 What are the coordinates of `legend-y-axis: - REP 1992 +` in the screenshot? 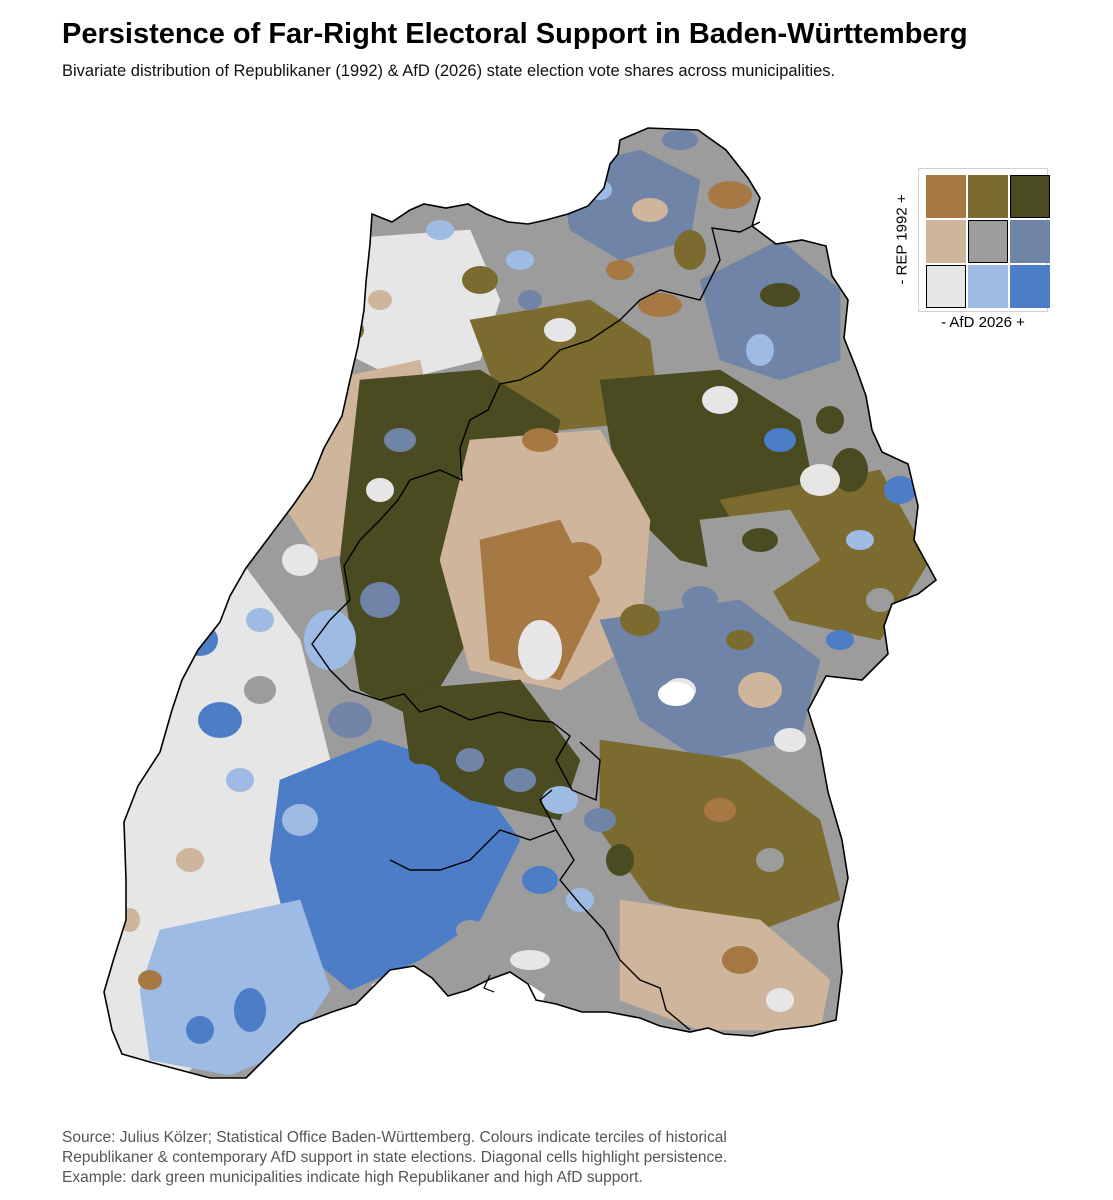 It's located at (902, 239).